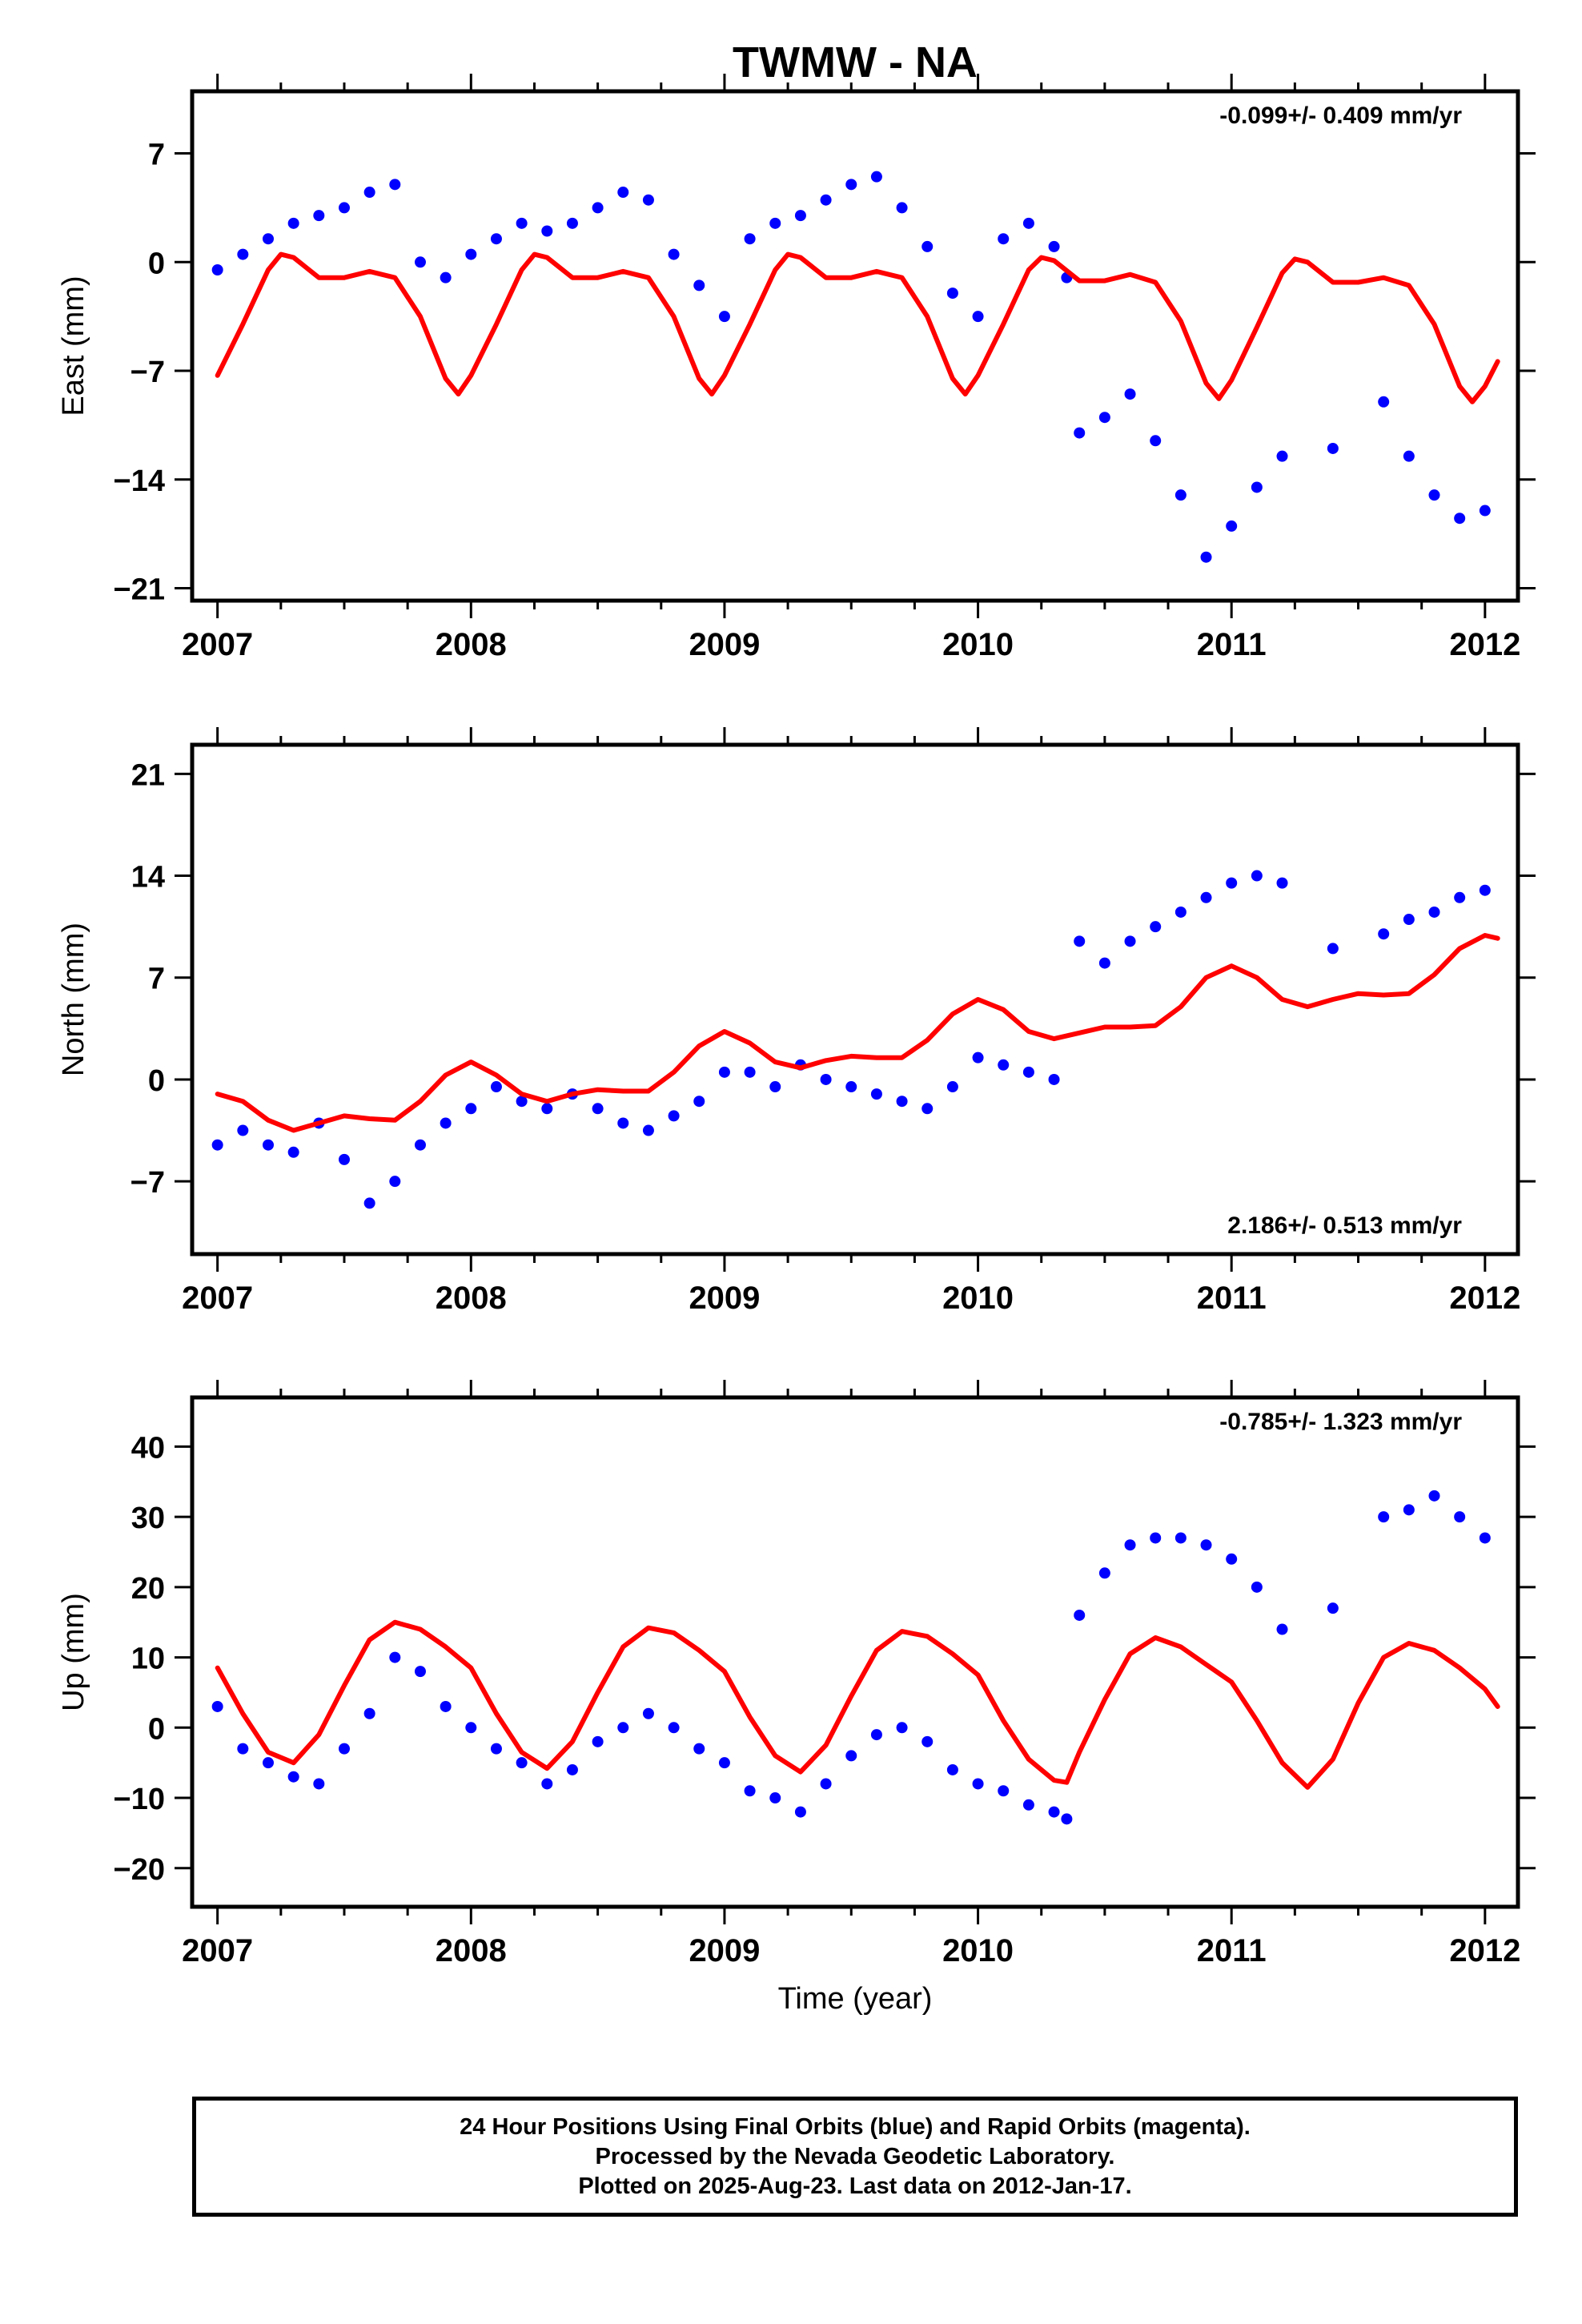 This screenshot has width=1582, height=2324. What do you see at coordinates (156, 155) in the screenshot?
I see `y-tick-label: 7` at bounding box center [156, 155].